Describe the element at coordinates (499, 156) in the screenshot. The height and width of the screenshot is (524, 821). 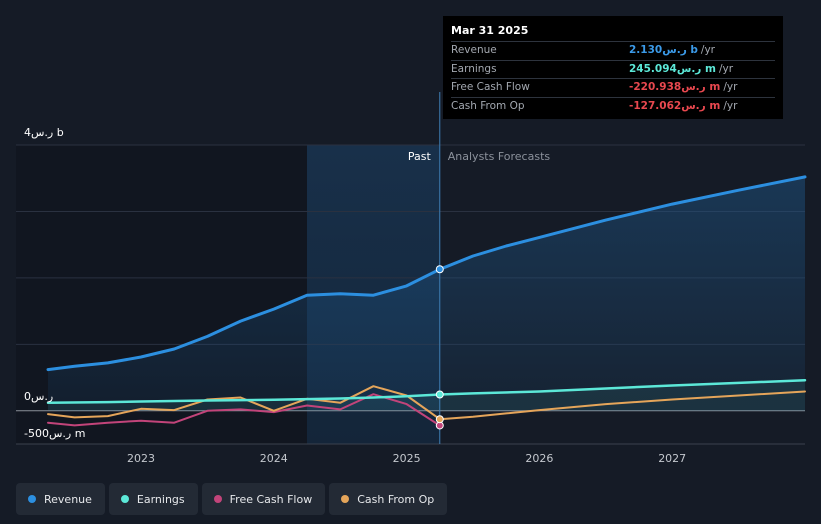
I see `forecast-label: Analysts Forecasts` at that location.